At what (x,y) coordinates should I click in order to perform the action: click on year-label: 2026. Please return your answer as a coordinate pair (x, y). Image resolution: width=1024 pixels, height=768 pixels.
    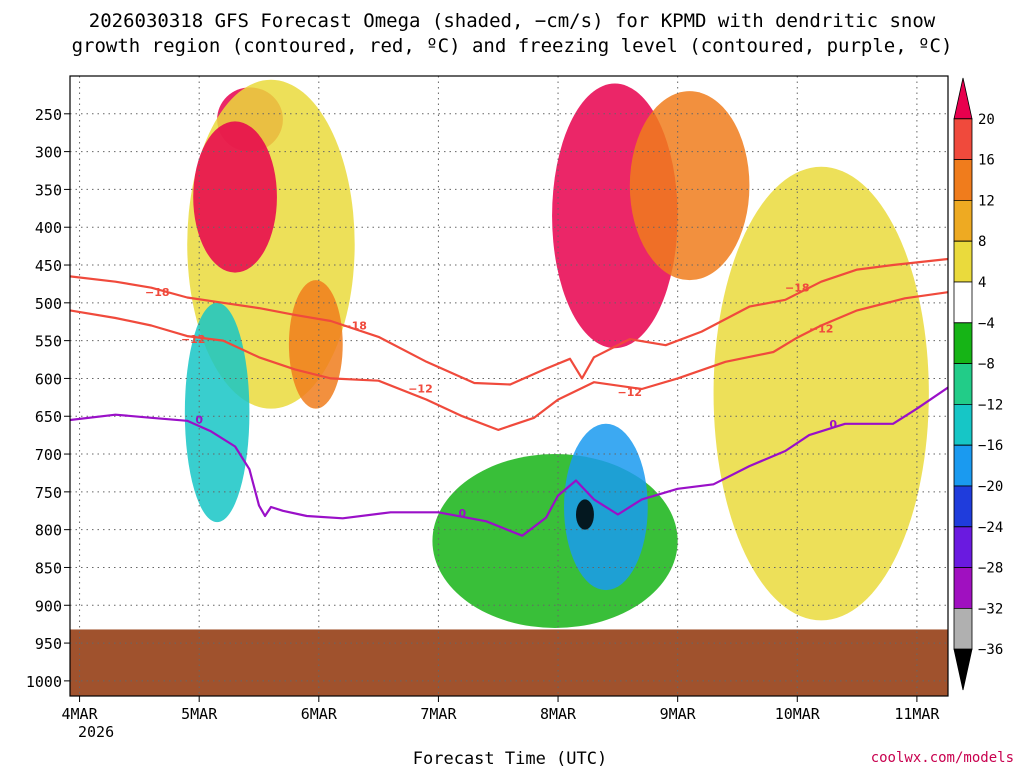
    Looking at the image, I should click on (96, 732).